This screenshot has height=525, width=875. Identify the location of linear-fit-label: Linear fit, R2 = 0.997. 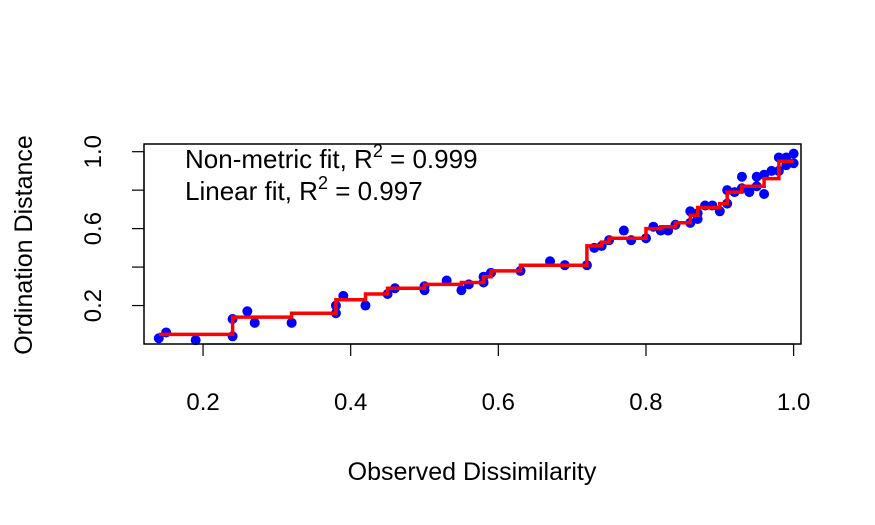
(304, 189).